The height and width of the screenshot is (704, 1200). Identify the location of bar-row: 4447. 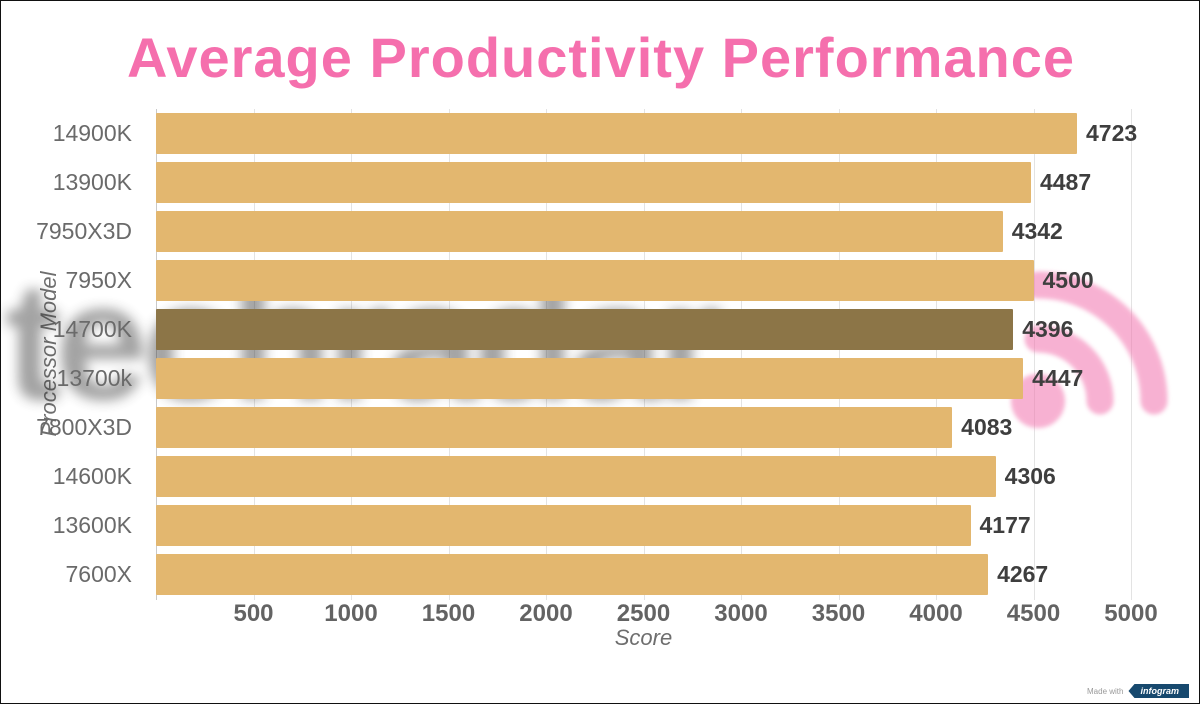
(643, 378).